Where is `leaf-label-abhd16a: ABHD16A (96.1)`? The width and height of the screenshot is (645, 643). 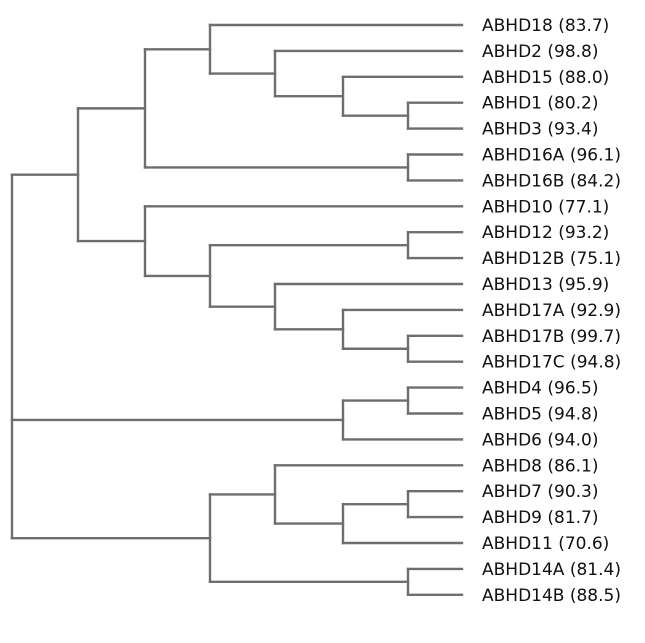 leaf-label-abhd16a: ABHD16A (96.1) is located at coordinates (551, 156).